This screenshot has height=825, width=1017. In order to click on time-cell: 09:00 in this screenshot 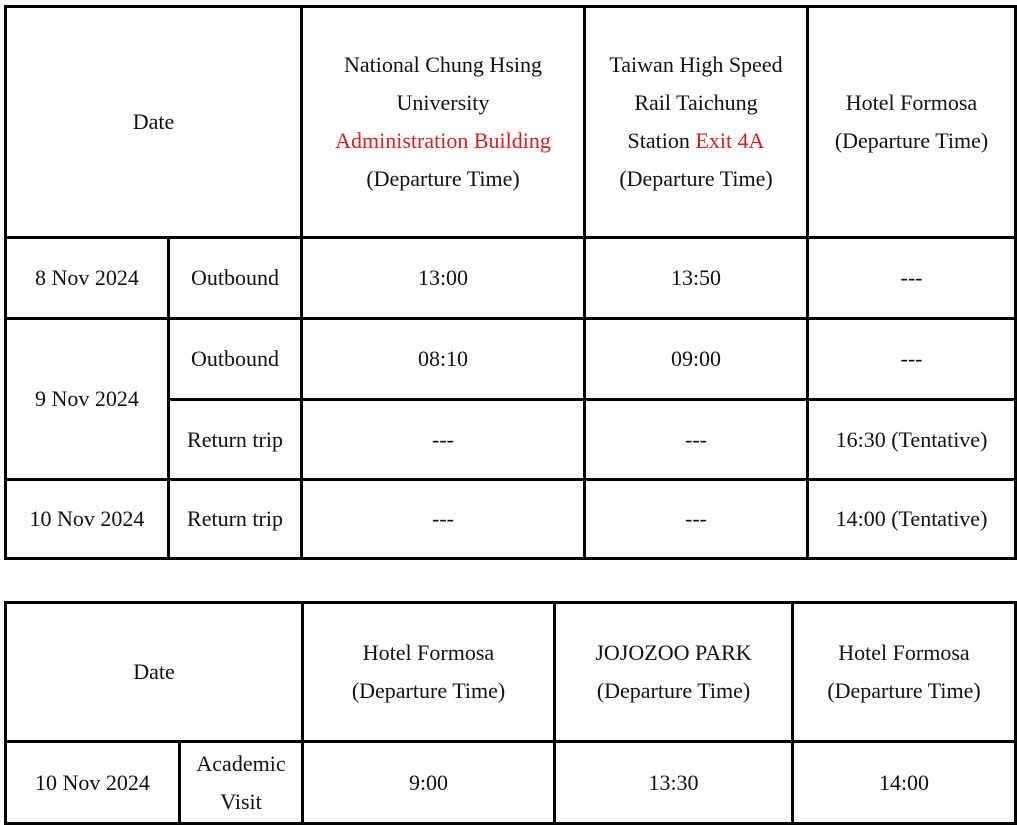, I will do `click(696, 359)`.